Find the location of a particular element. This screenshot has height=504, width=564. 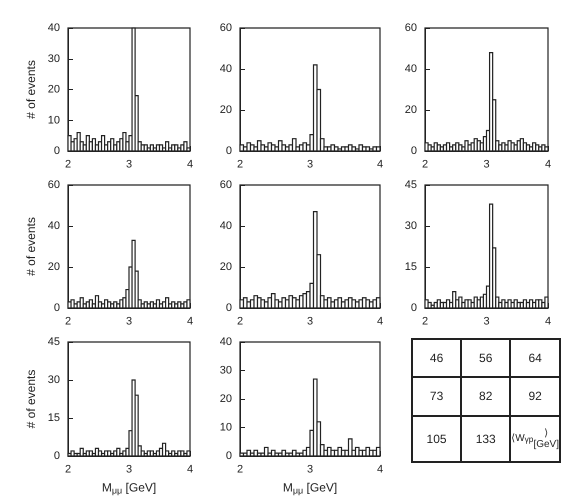

text: 133 is located at coordinates (485, 439).